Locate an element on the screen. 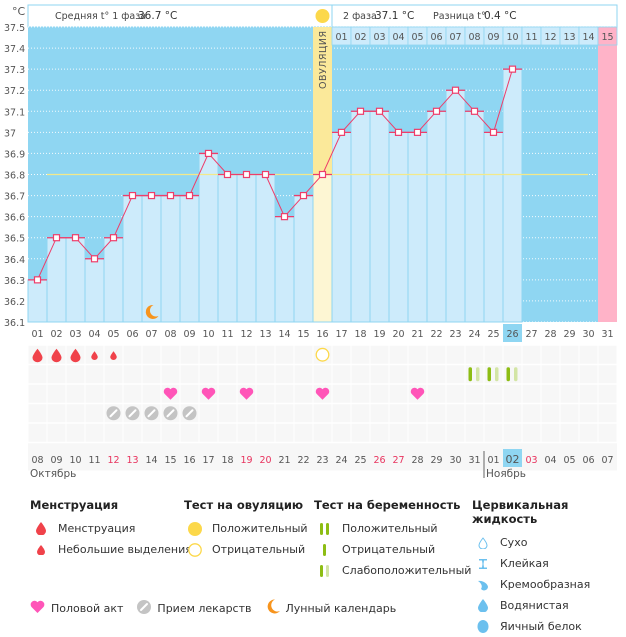 This screenshot has width=626, height=637. calendar-date-label: 03 is located at coordinates (531, 460).